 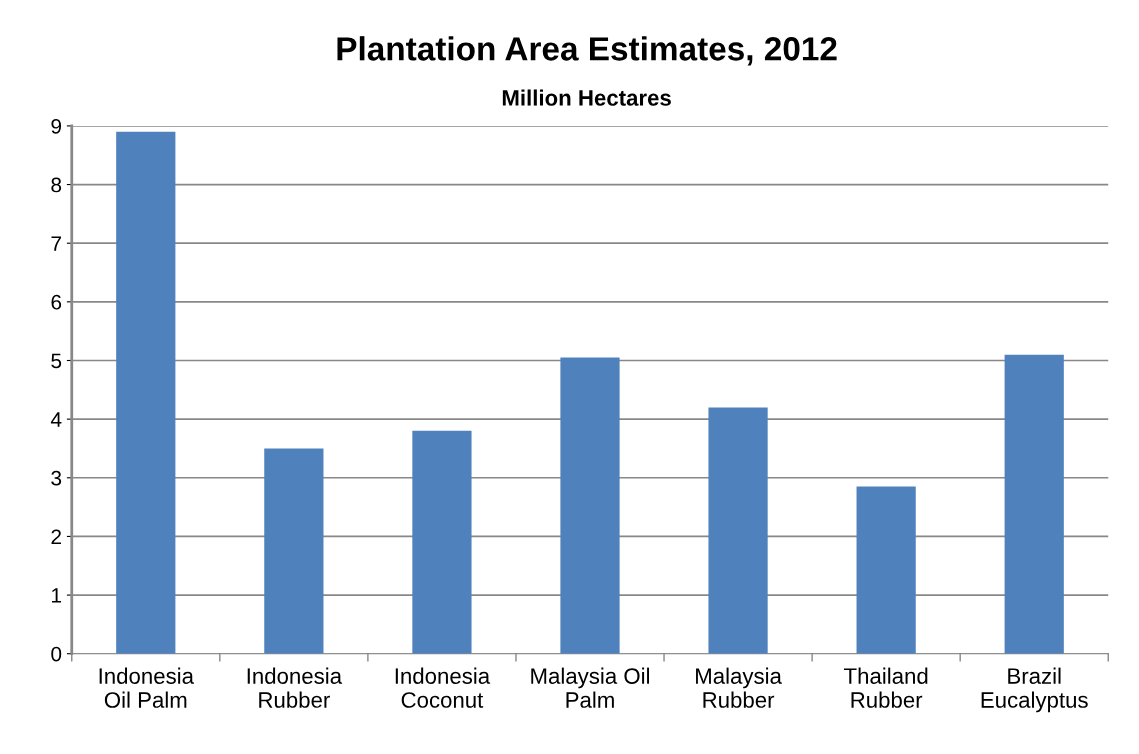 I want to click on y-tick-label: 8, so click(x=56, y=185).